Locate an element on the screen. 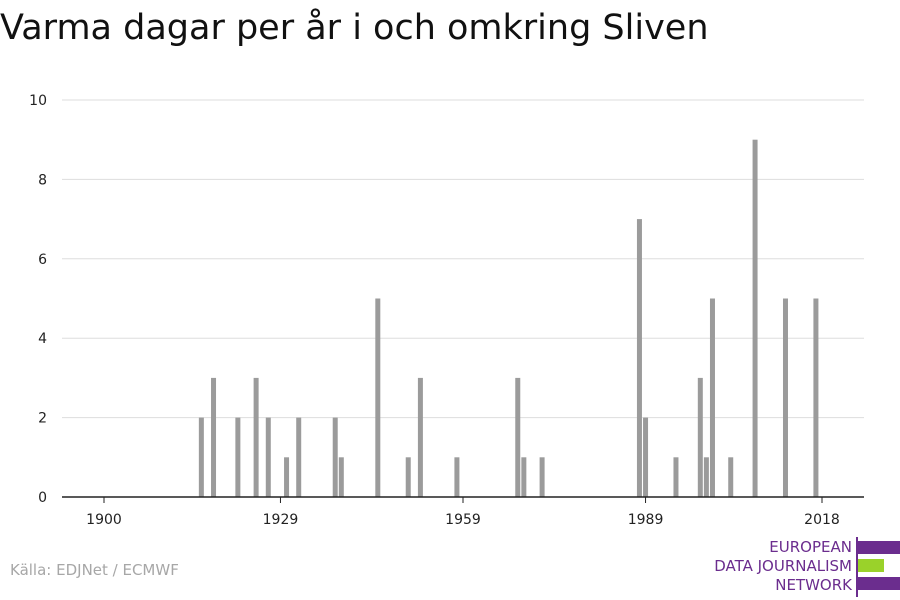 The image size is (900, 600). x-tick-label: 1989 is located at coordinates (646, 520).